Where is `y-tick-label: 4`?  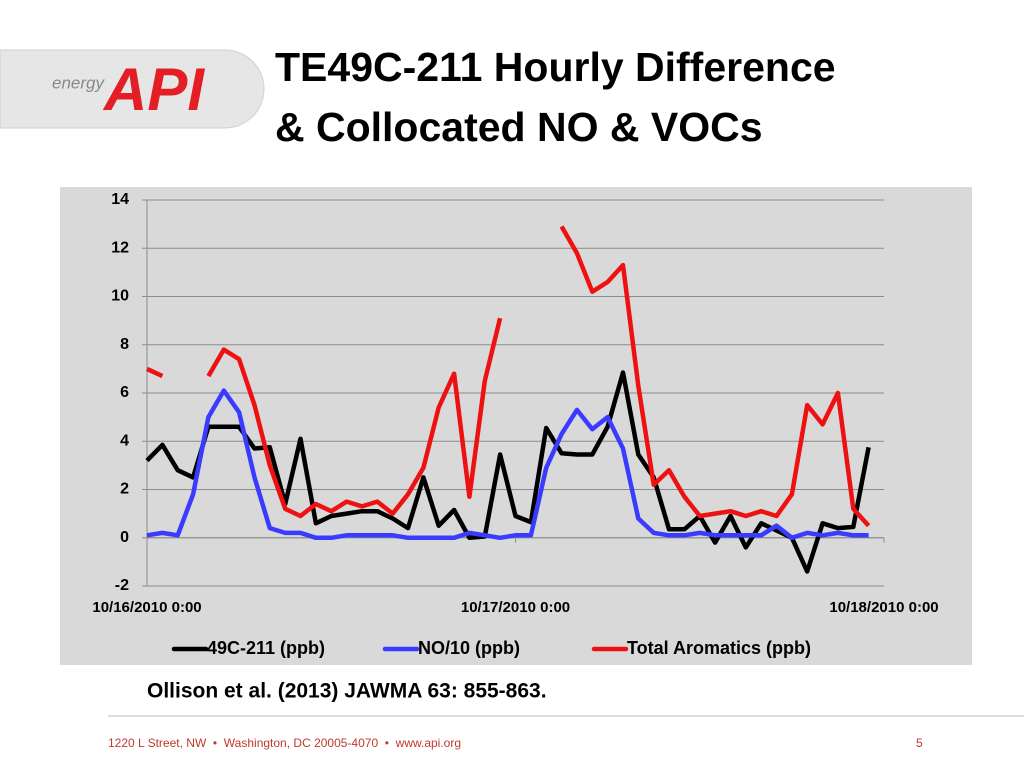
y-tick-label: 4 is located at coordinates (124, 440).